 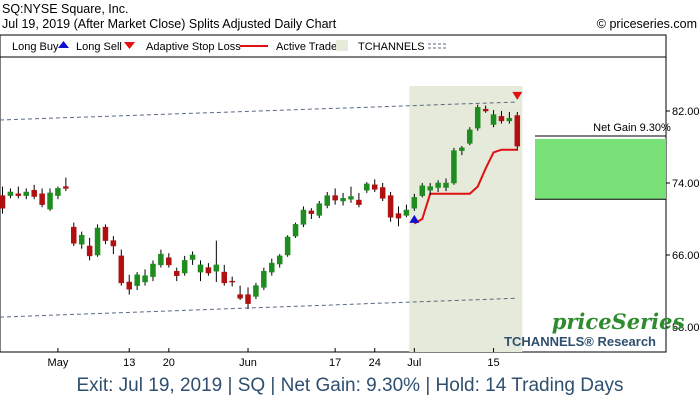 I want to click on x-tick-label: Jul, so click(x=414, y=363).